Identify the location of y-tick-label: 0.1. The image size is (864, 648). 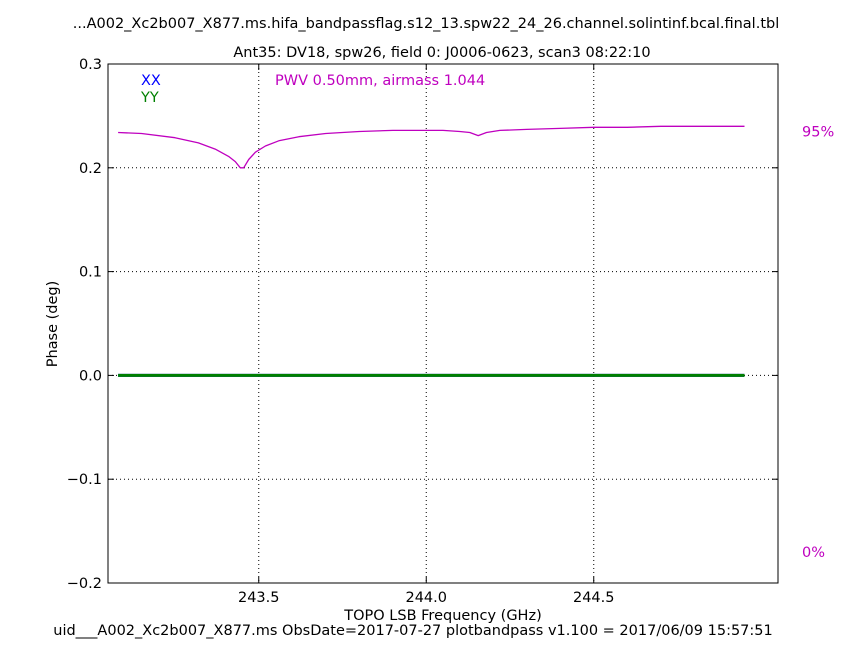
(90, 273).